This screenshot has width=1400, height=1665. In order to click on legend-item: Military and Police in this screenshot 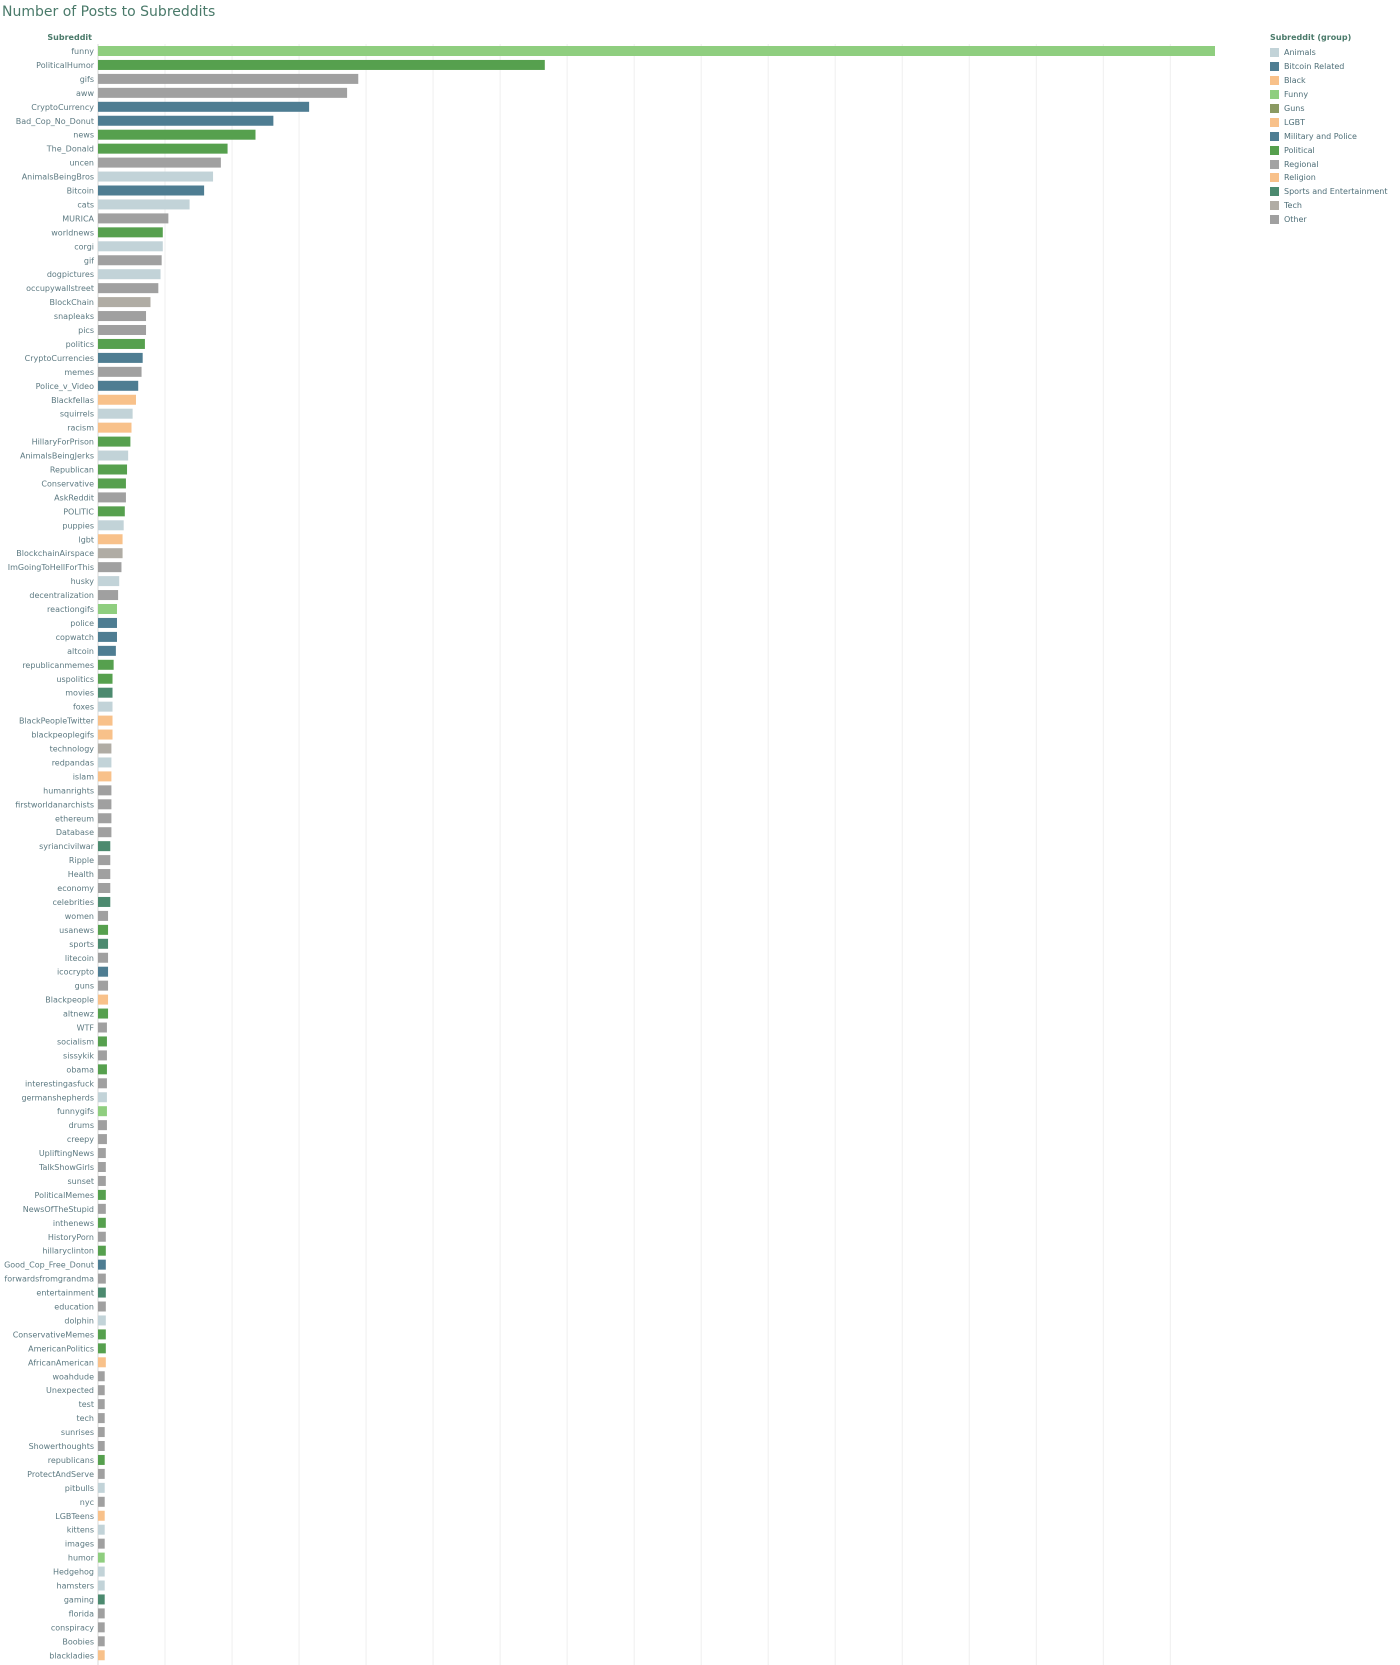, I will do `click(1329, 136)`.